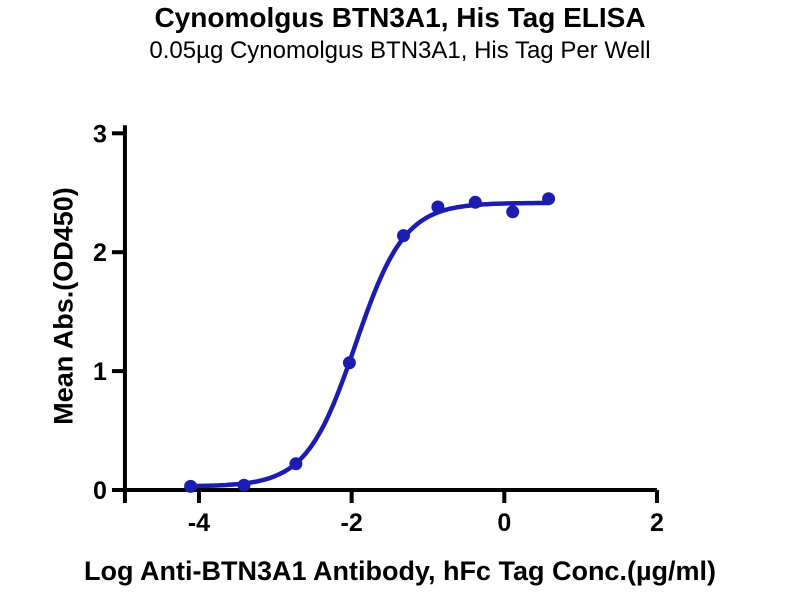  Describe the element at coordinates (63, 306) in the screenshot. I see `y-axis-label: Mean Abs.(OD450)` at that location.